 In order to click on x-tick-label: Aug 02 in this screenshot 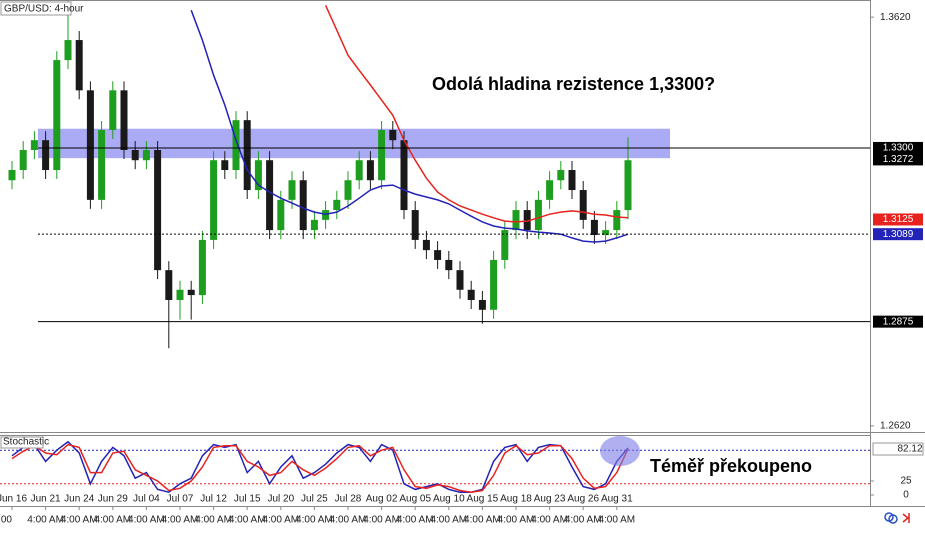, I will do `click(382, 499)`.